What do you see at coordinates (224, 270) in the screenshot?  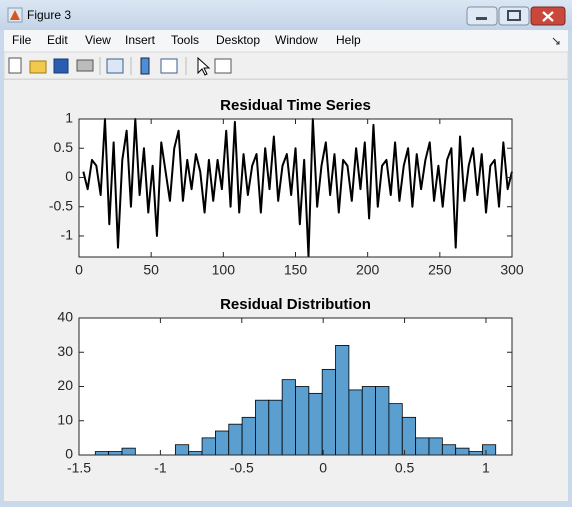 I see `x-tick-label: 100` at bounding box center [224, 270].